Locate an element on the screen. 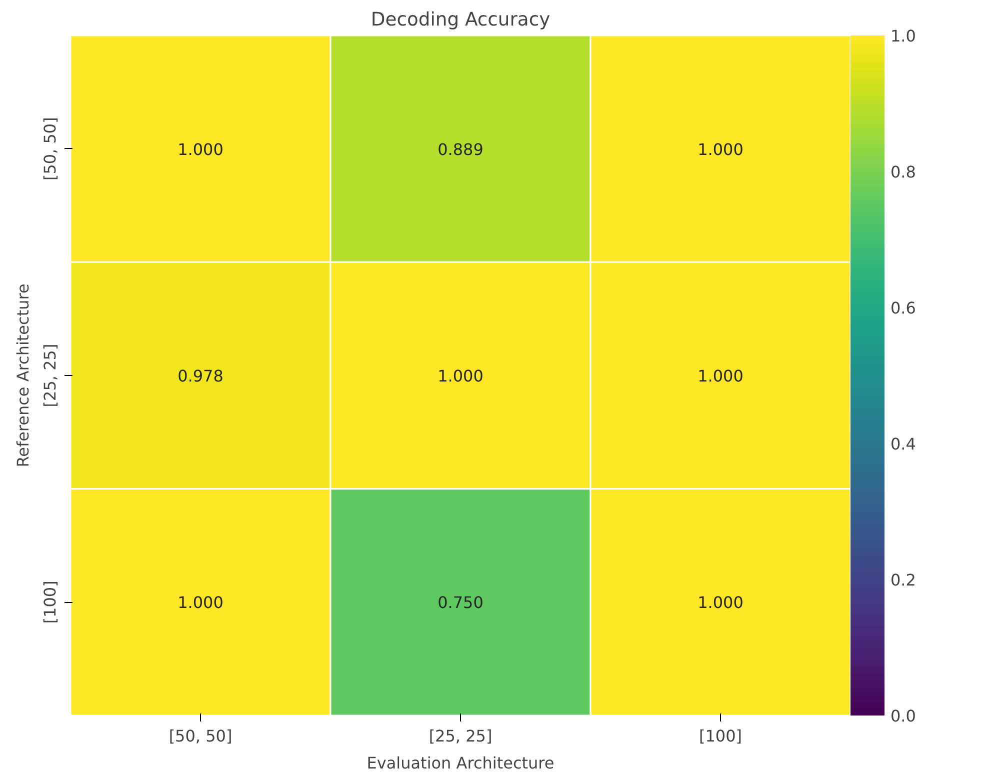 The height and width of the screenshot is (778, 987). data-label: 0.978 is located at coordinates (201, 376).